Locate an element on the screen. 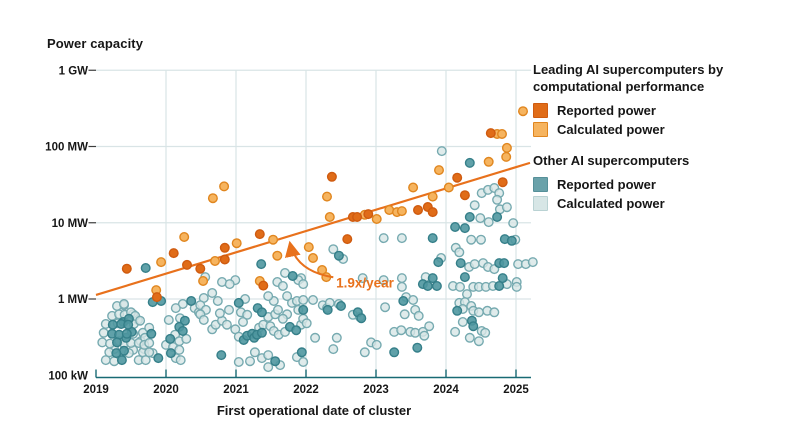  x-axis: 2019 2020 2021 2022 2023 2024 2025 is located at coordinates (307, 382).